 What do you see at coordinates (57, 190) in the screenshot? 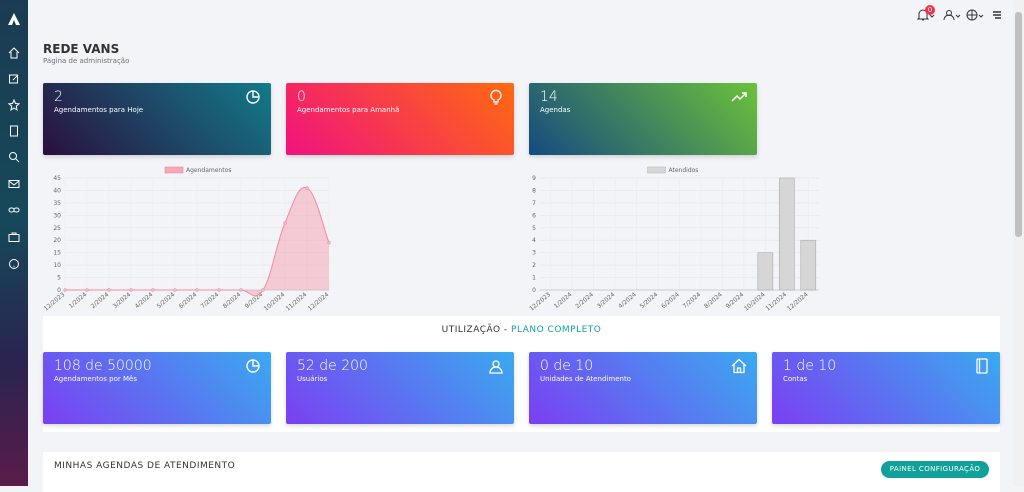
I see `y-tick-label: 40` at bounding box center [57, 190].